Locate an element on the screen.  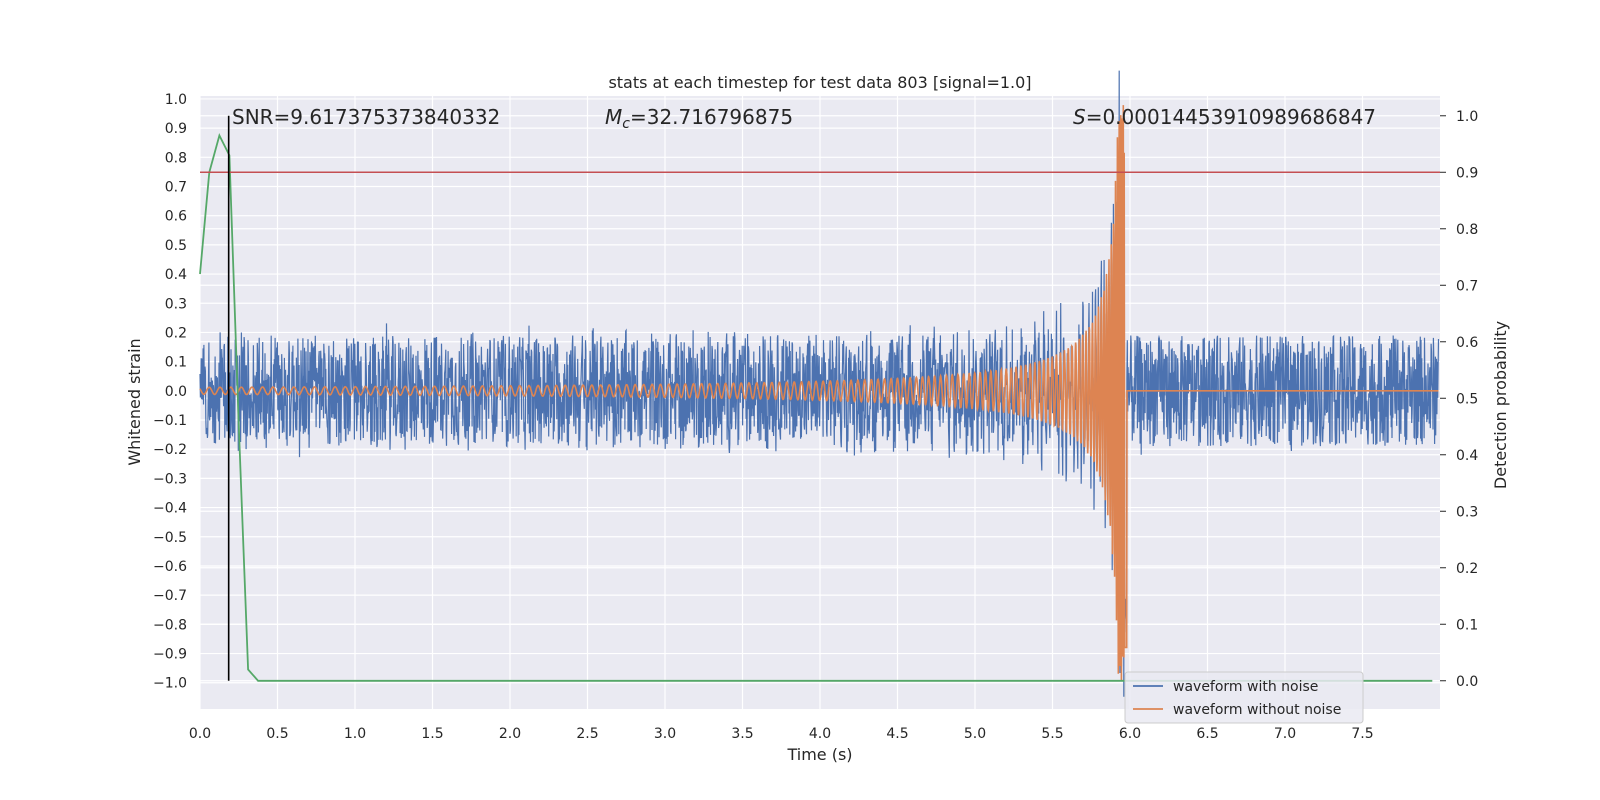
y2-tick-label: 0.7 is located at coordinates (1467, 286).